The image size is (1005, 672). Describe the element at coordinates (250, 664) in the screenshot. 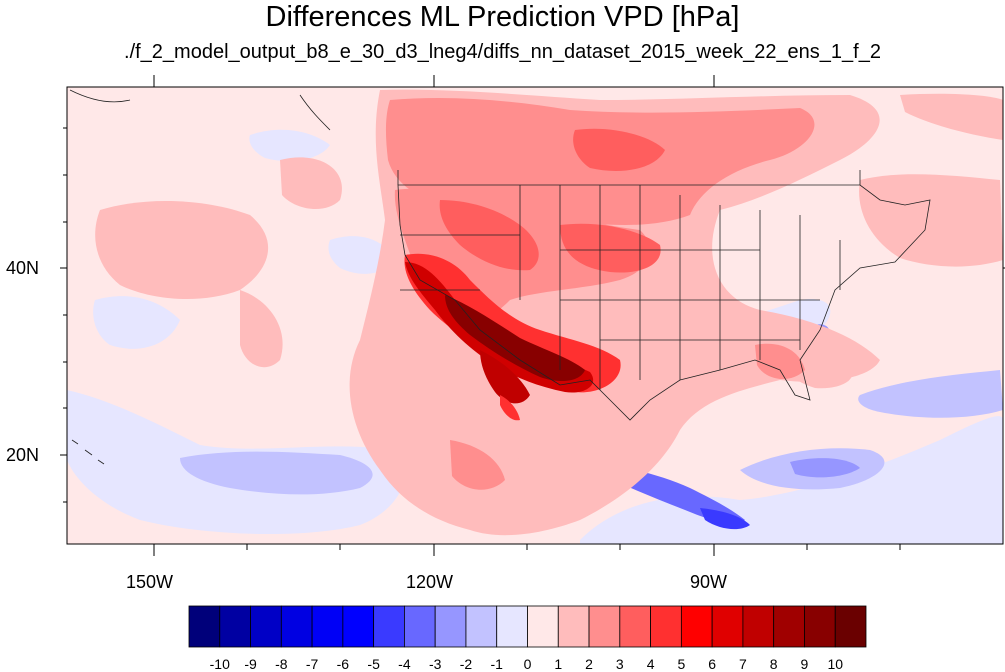

I see `colorbar-tick-label: -9` at that location.